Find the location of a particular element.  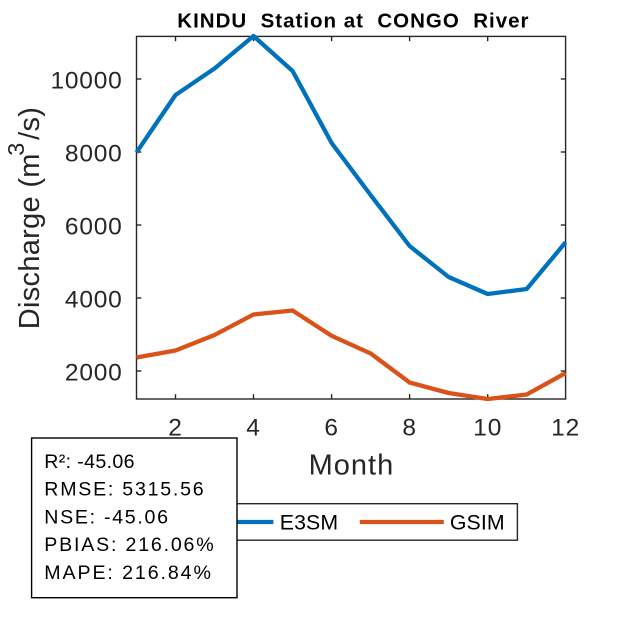

svg-text:KINDU Station at CONGO Rive: KINDU Station at CONGO River is located at coordinates (353, 21).